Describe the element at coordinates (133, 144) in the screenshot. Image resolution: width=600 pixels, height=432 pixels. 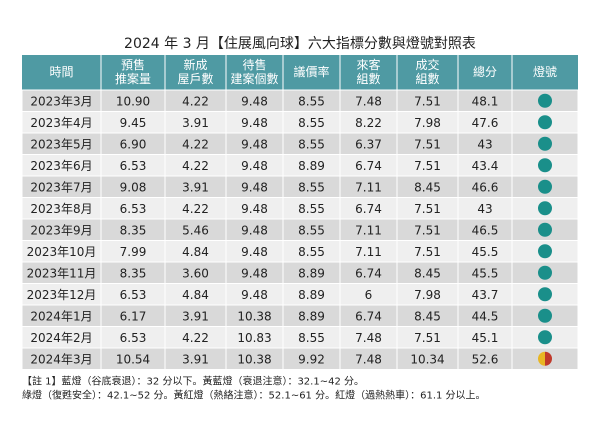
I see `cell: 6.90` at that location.